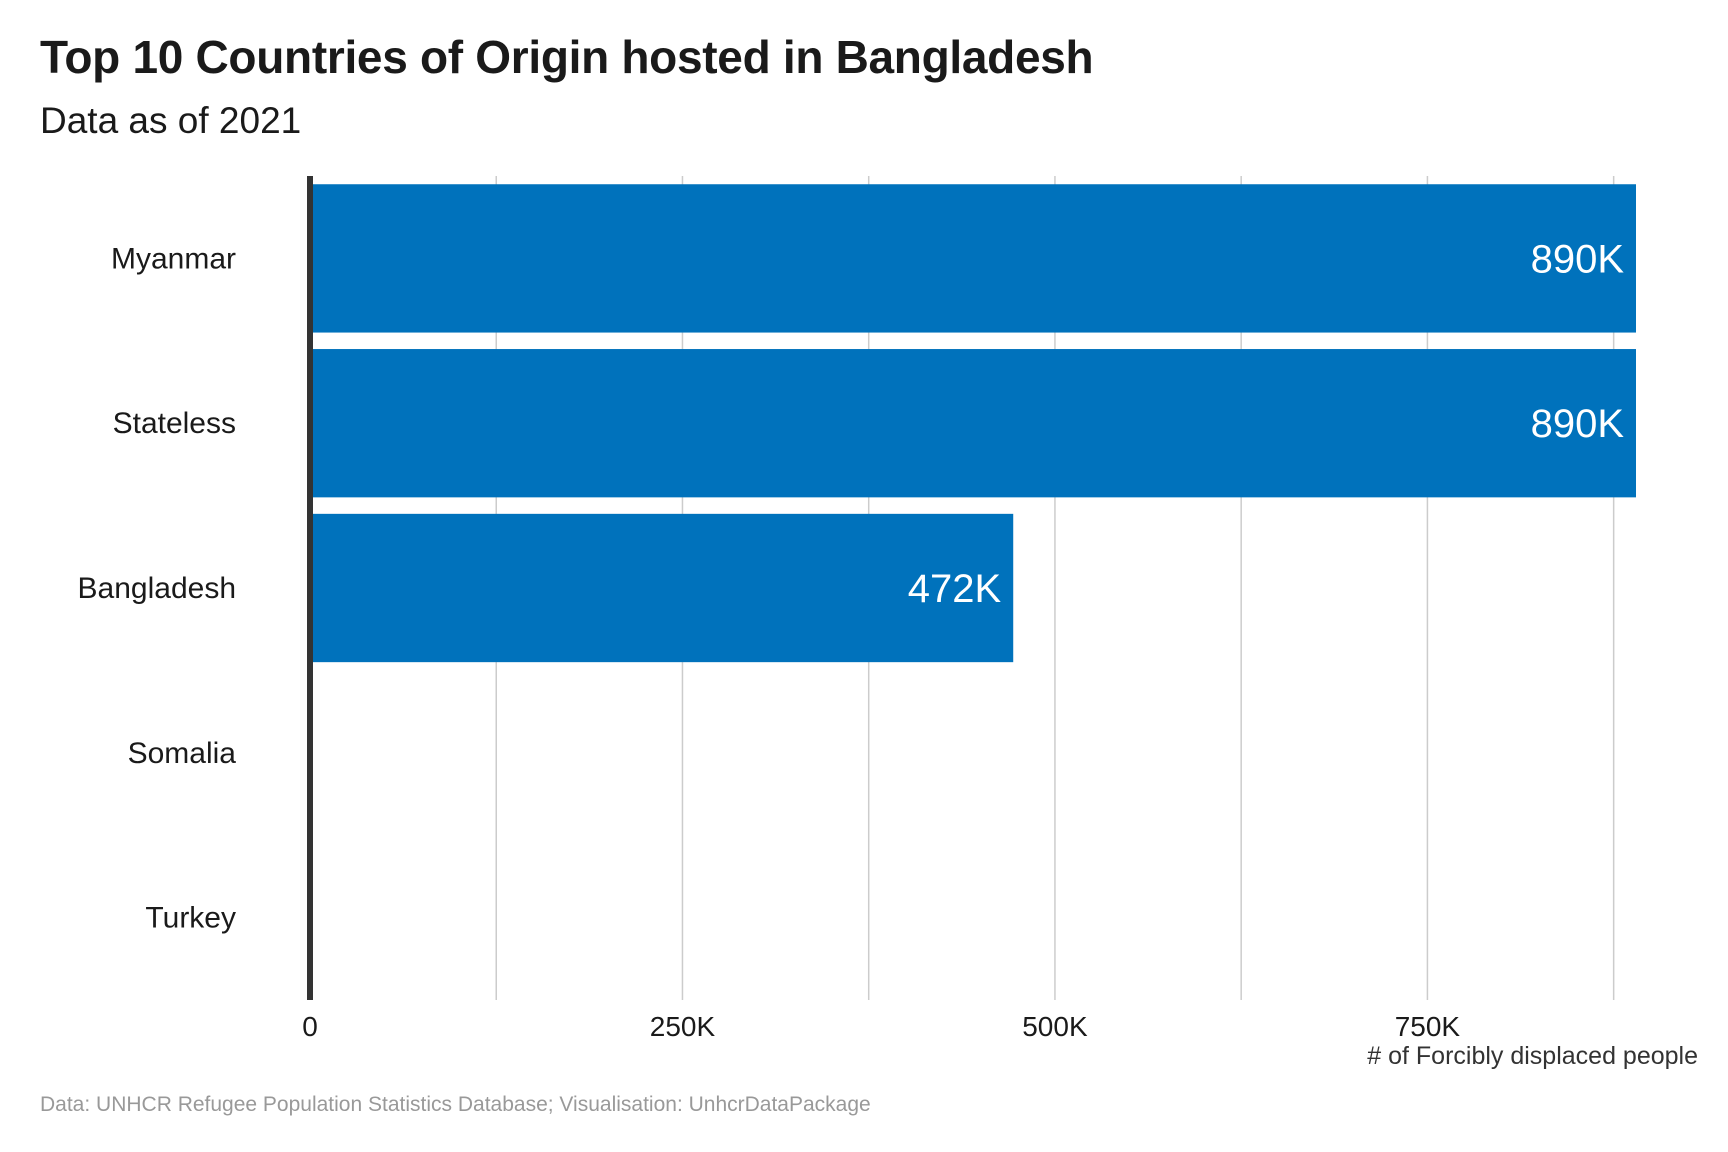  I want to click on chart-subtitle: Data as of 2021, so click(171, 120).